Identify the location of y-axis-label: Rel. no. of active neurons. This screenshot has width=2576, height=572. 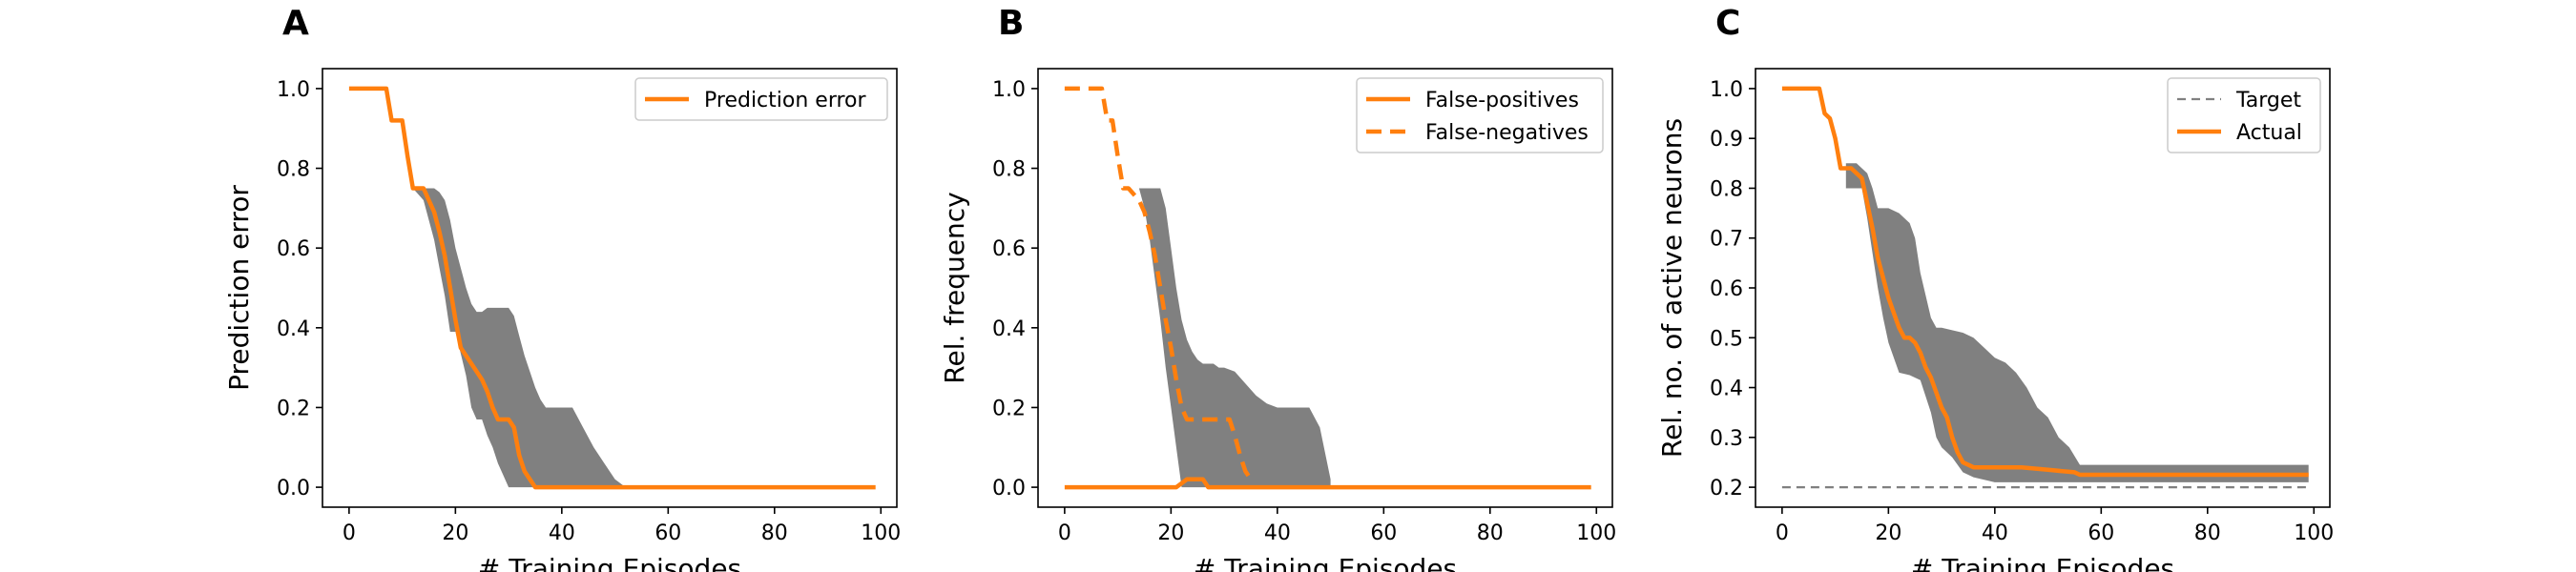
(1672, 288).